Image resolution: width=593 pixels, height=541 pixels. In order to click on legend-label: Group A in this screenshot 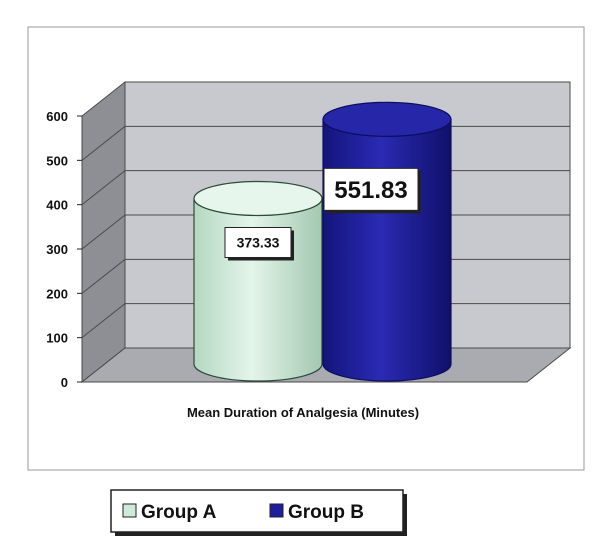, I will do `click(179, 512)`.